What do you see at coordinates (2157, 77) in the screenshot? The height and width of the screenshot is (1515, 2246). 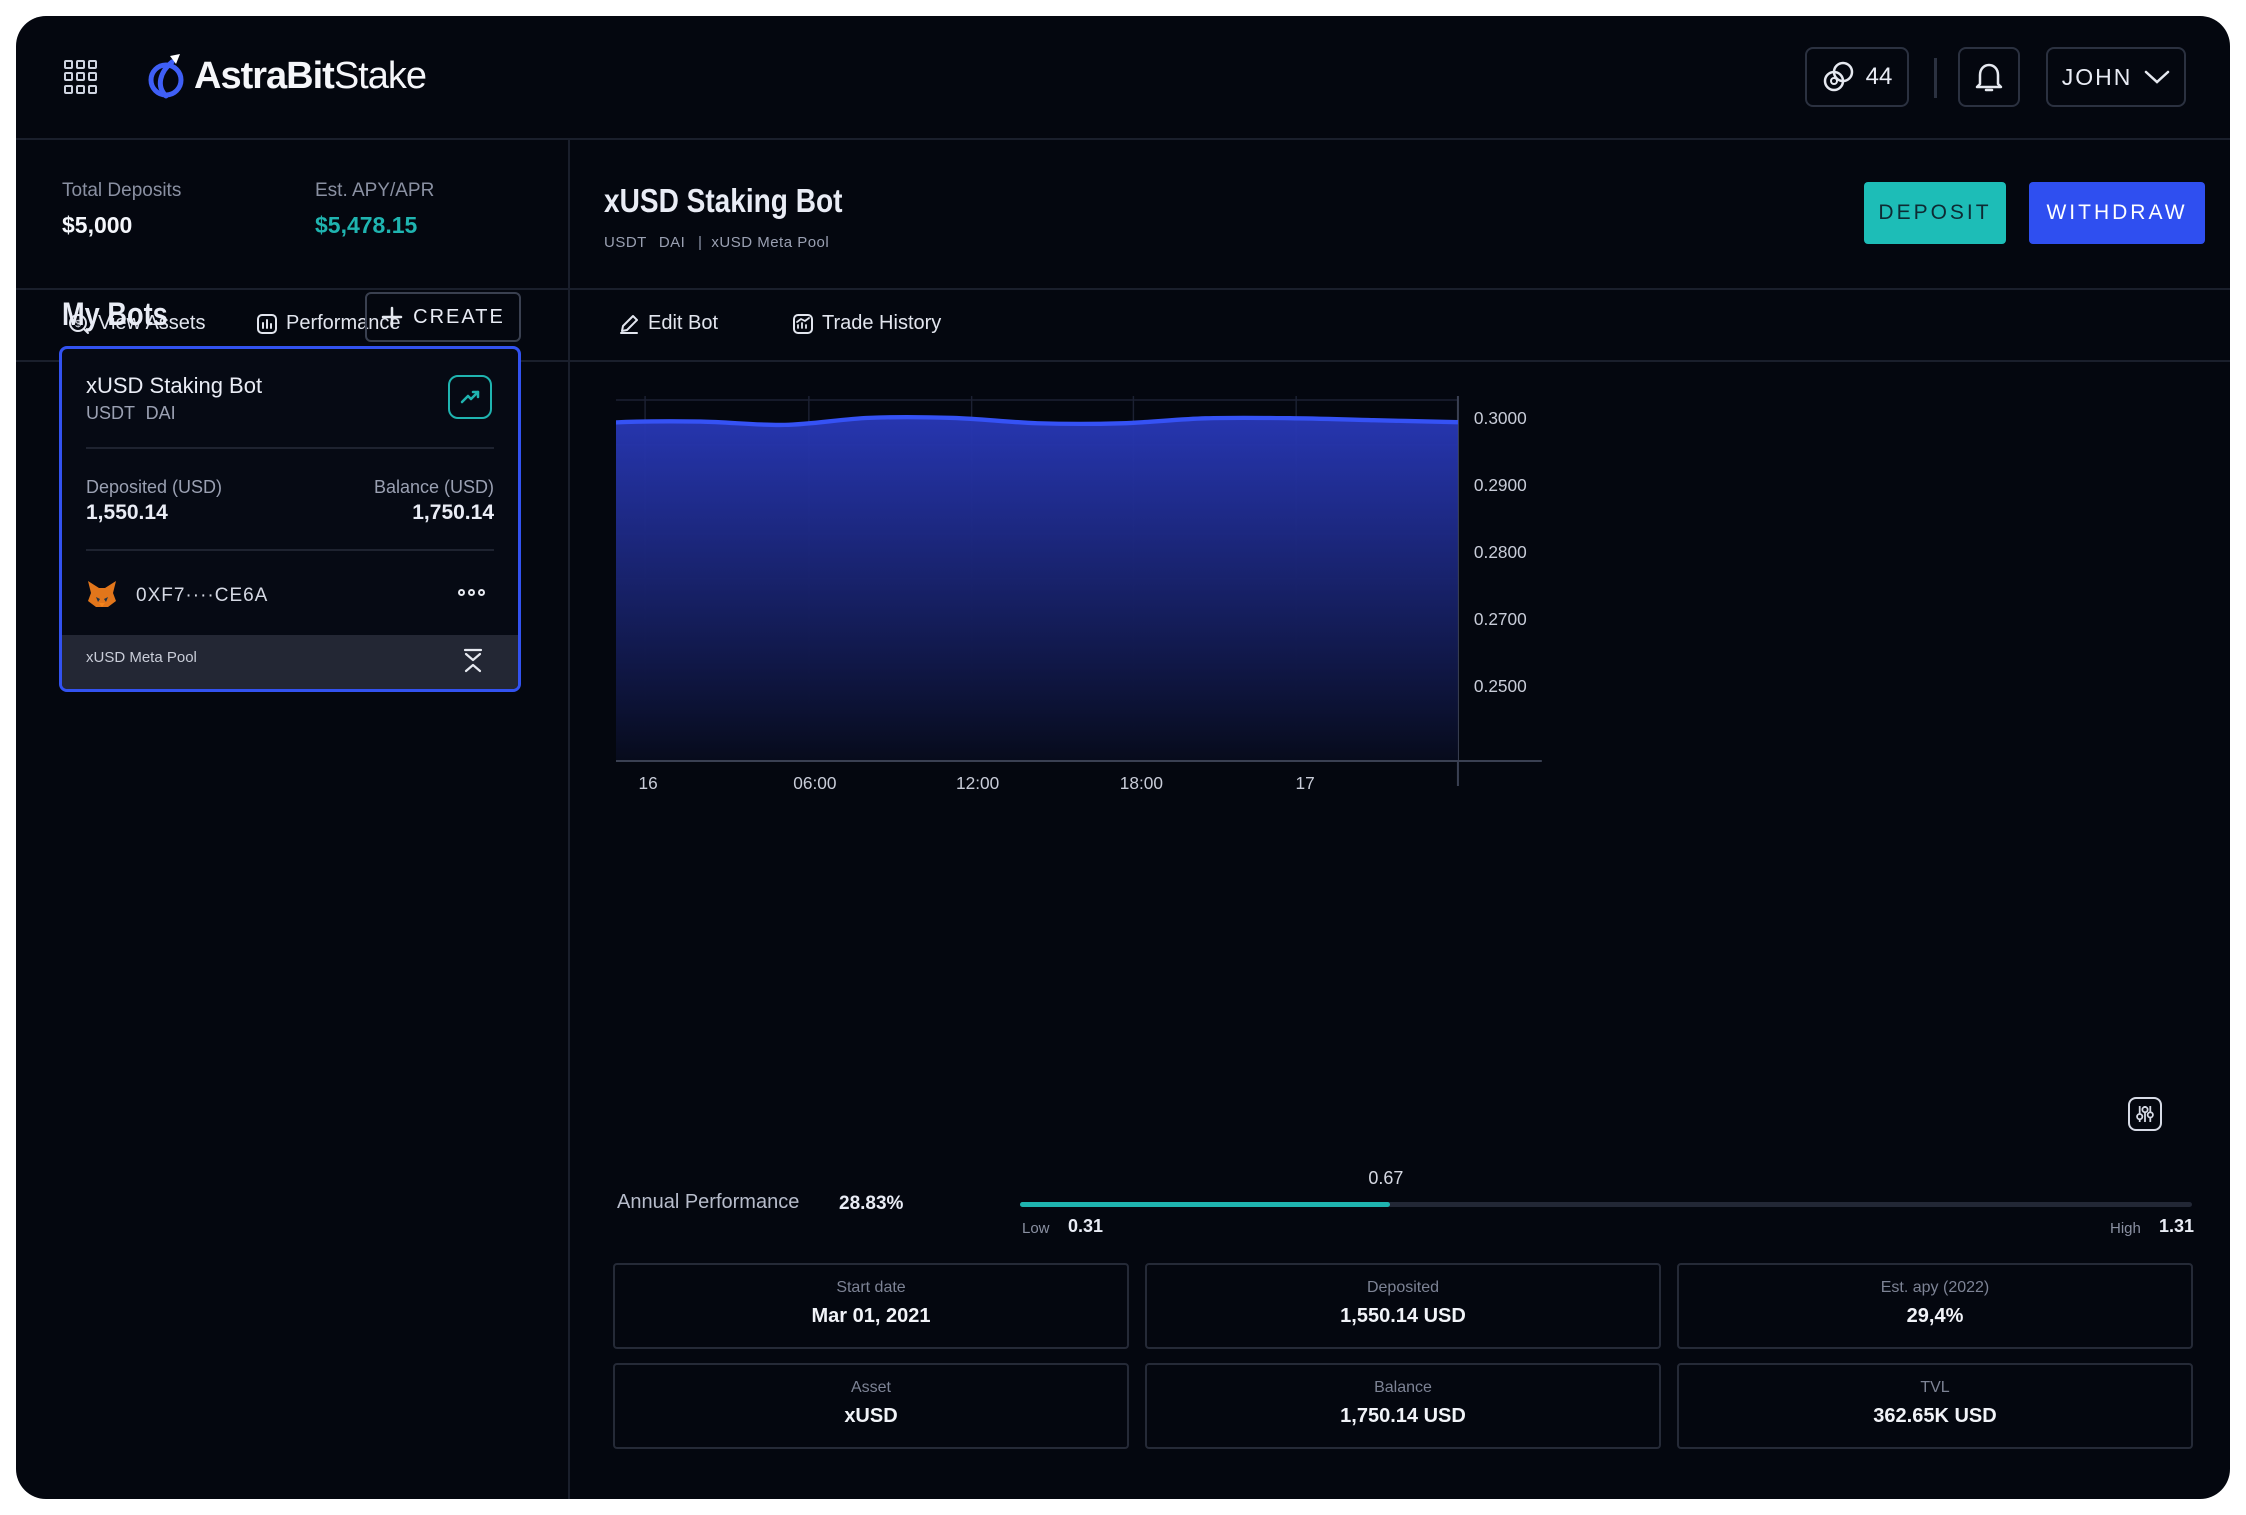 I see `chevron-down-icon` at bounding box center [2157, 77].